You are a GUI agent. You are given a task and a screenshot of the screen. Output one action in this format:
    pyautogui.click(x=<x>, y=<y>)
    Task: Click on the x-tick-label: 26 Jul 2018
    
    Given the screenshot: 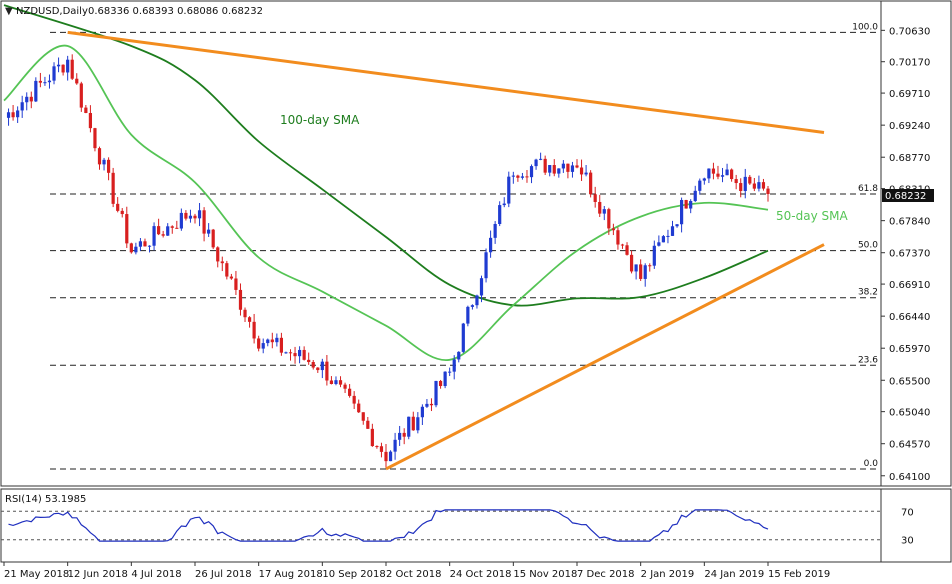 What is the action you would take?
    pyautogui.click(x=223, y=574)
    